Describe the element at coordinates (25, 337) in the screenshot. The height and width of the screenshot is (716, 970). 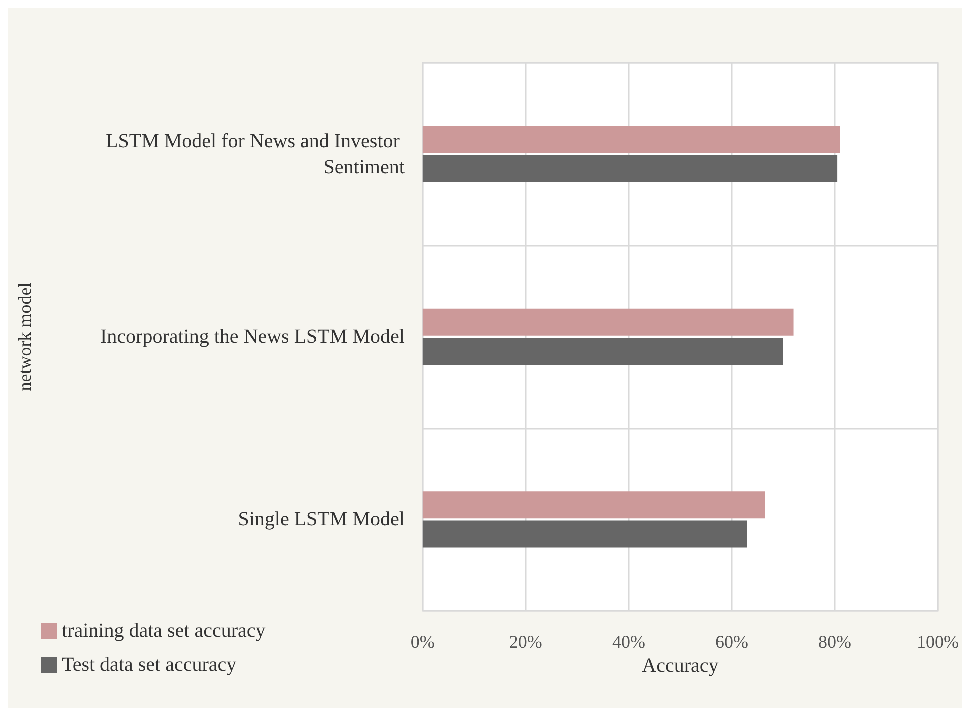
I see `y-axis-title: network model` at that location.